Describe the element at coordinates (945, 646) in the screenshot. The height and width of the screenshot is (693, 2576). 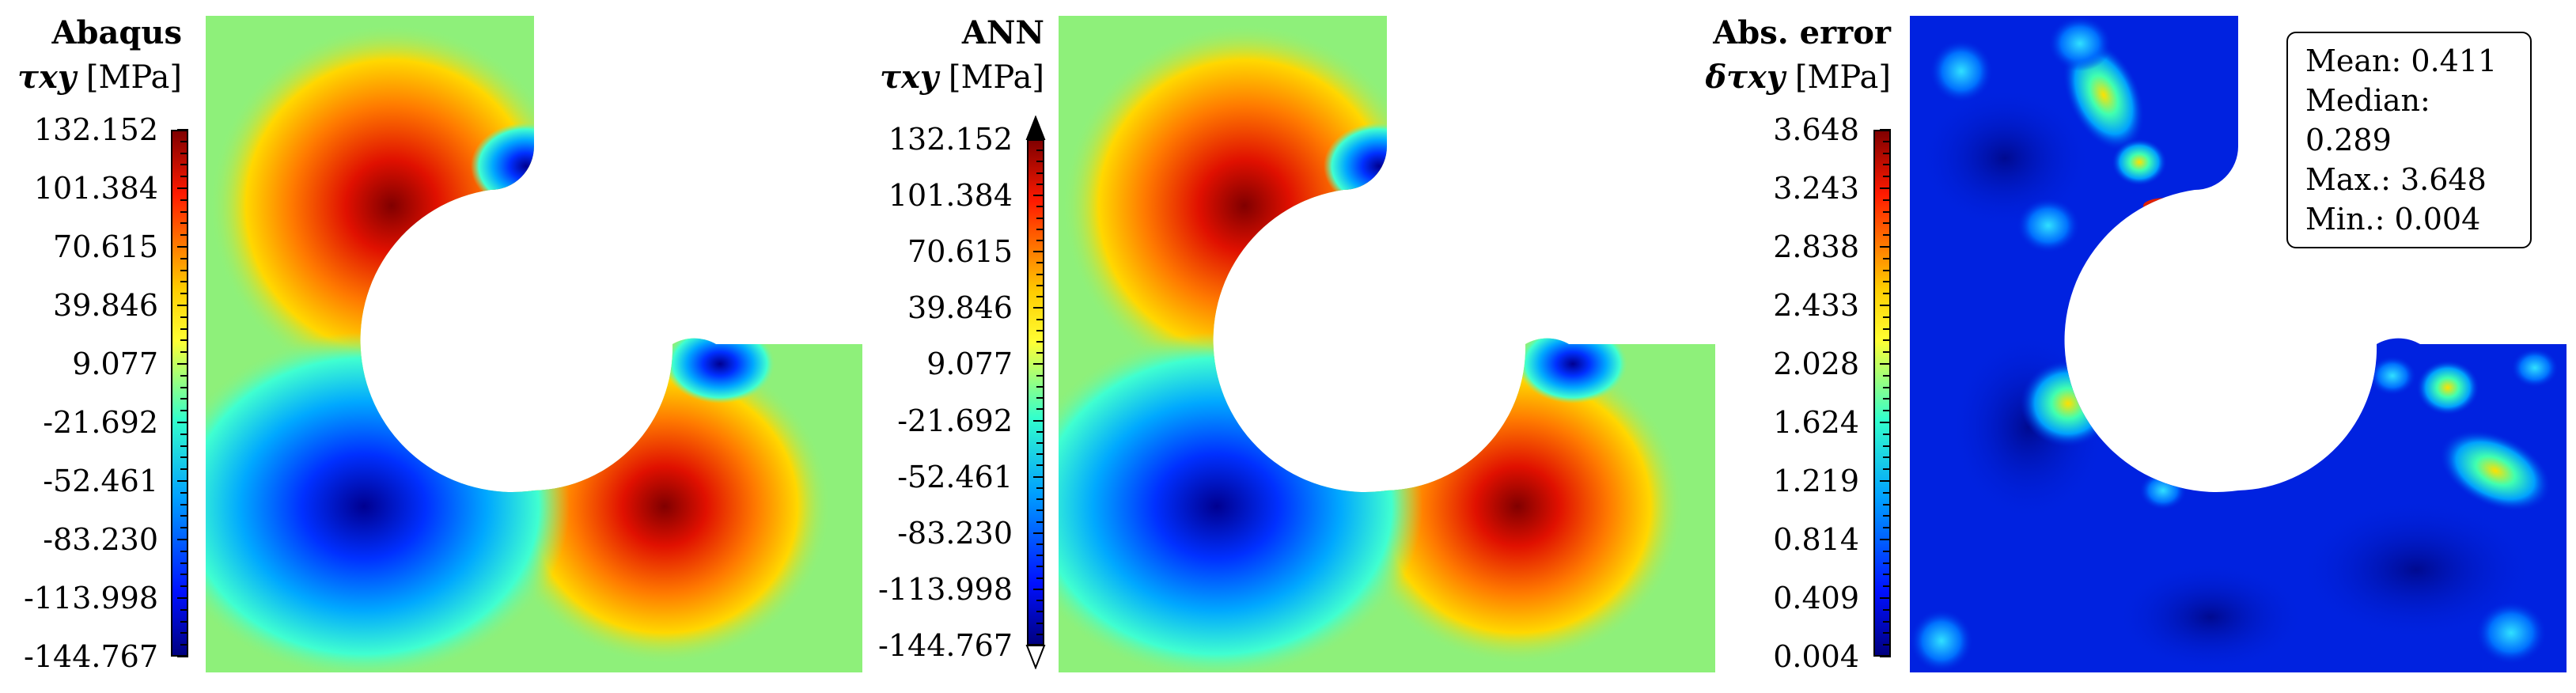
I see `colorbar-tick-label: -144.767` at that location.